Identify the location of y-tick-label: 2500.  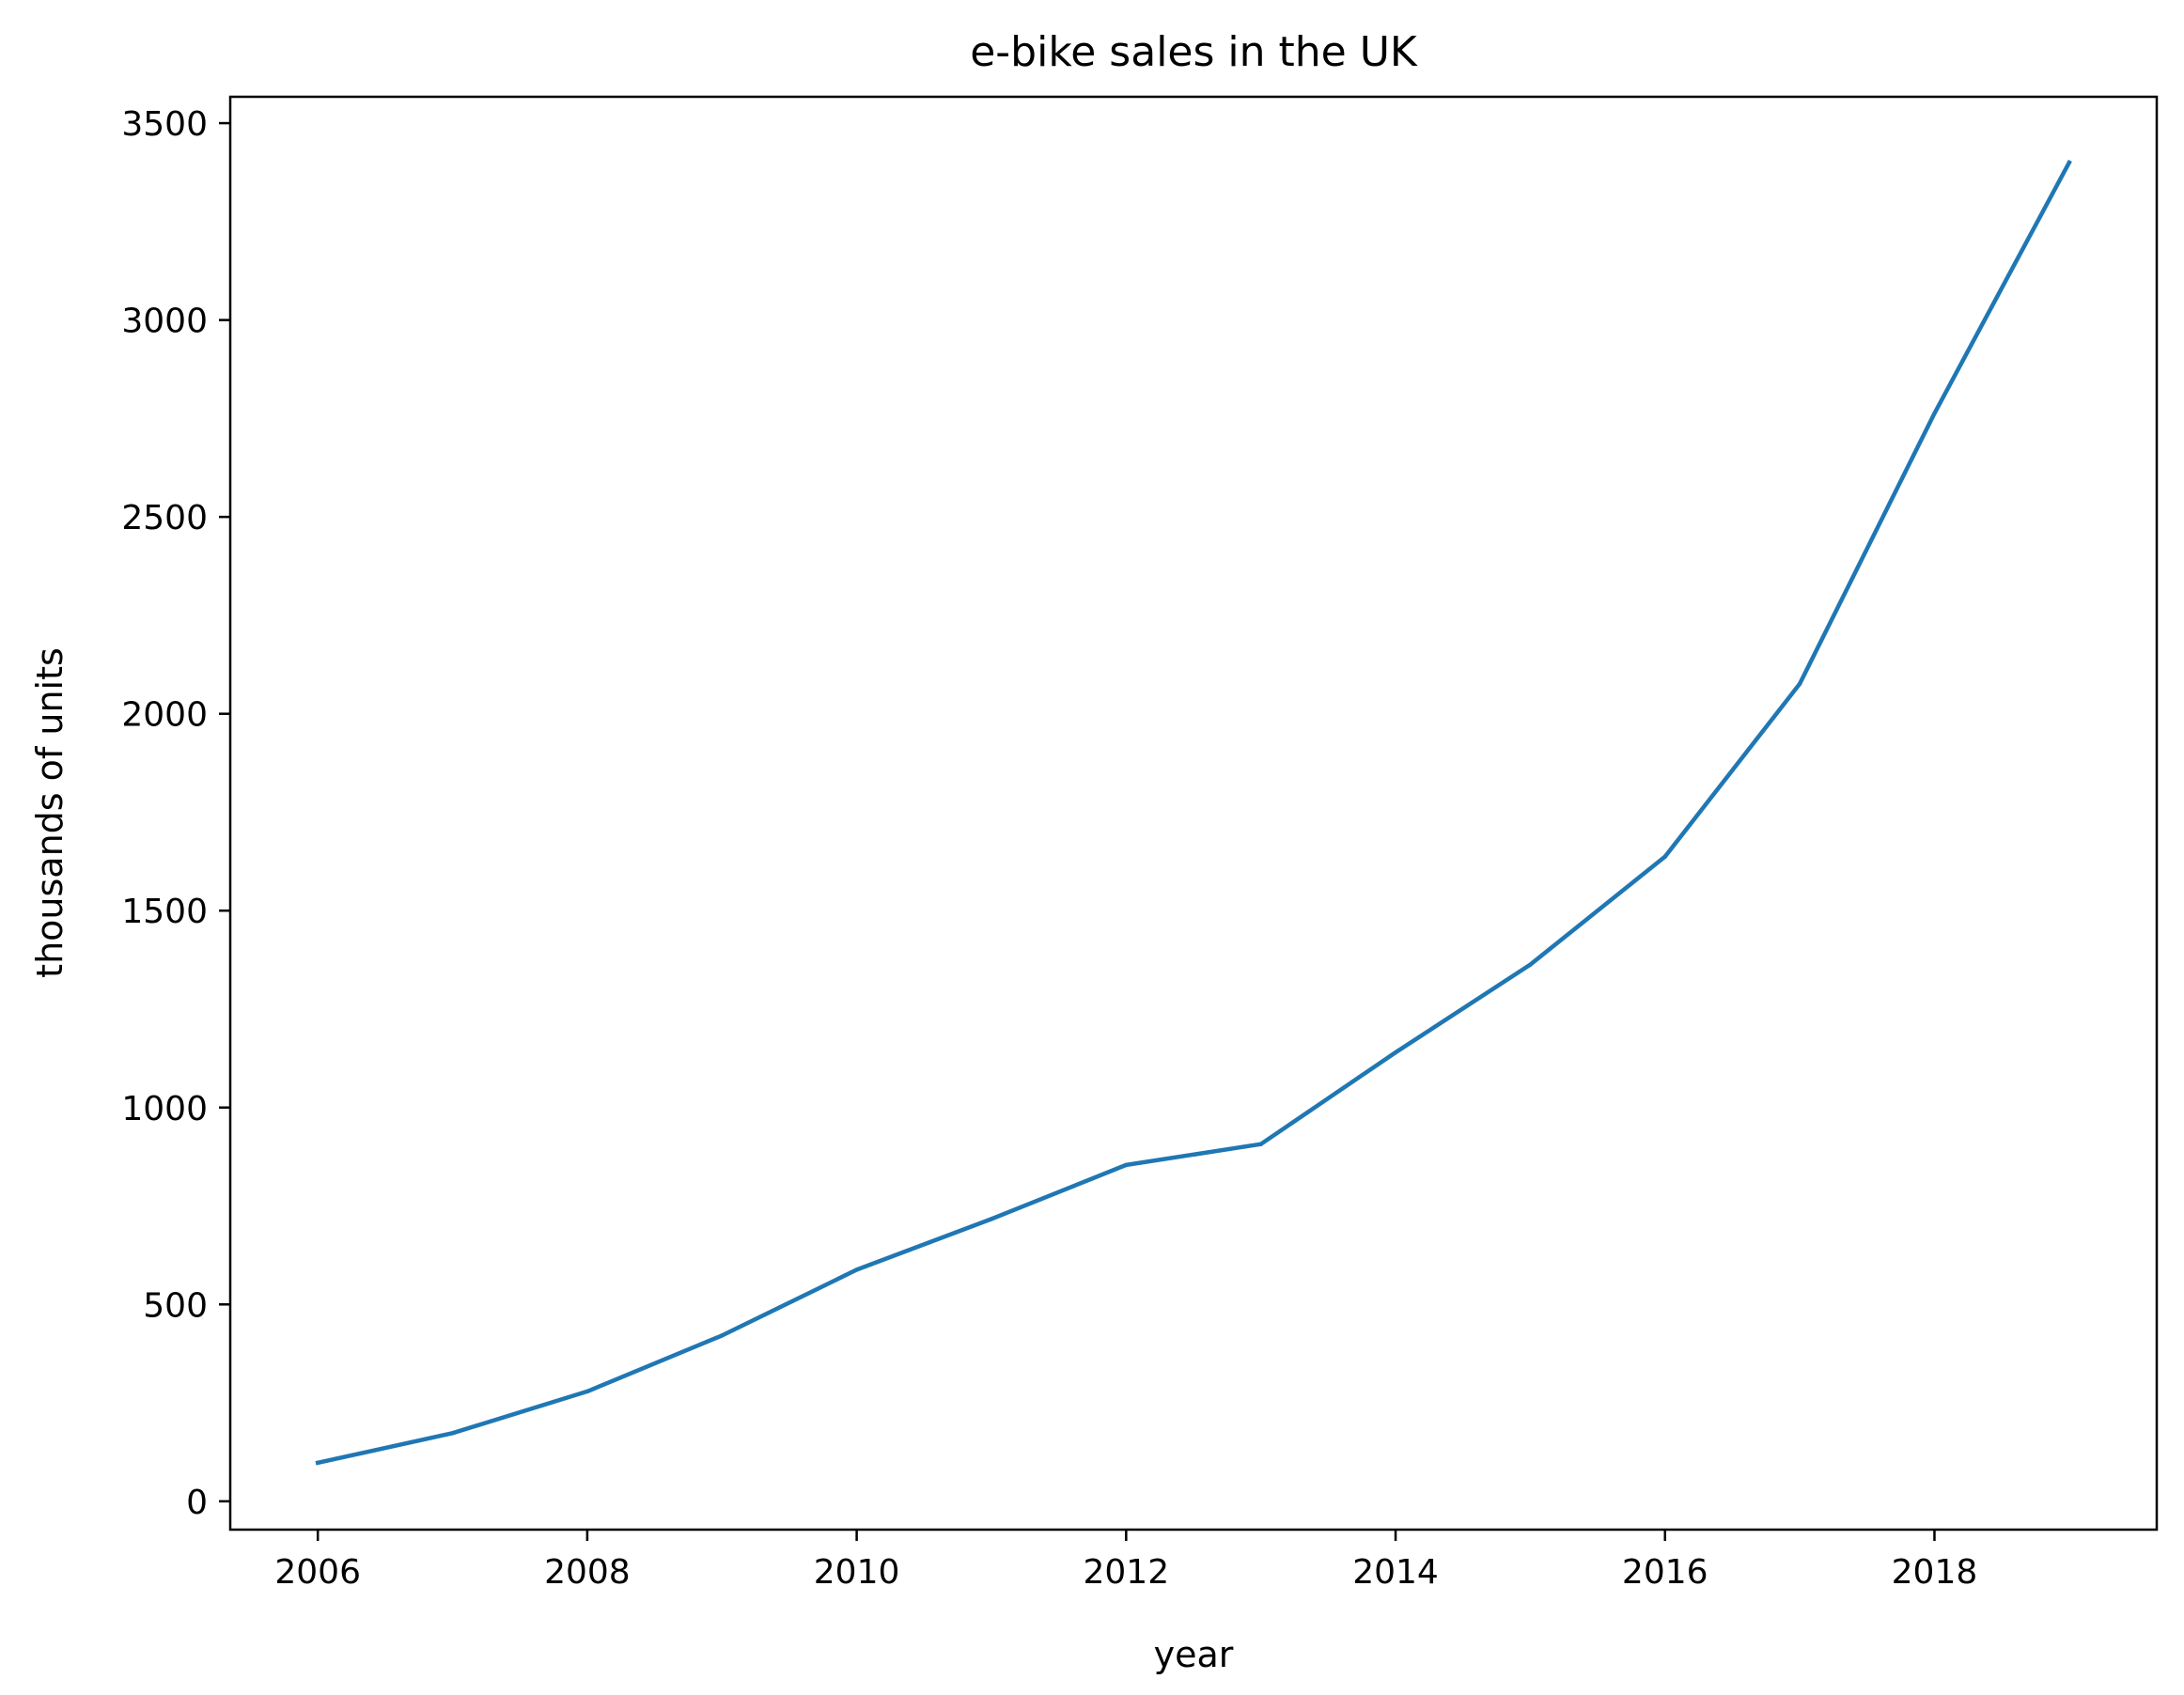
(164, 518).